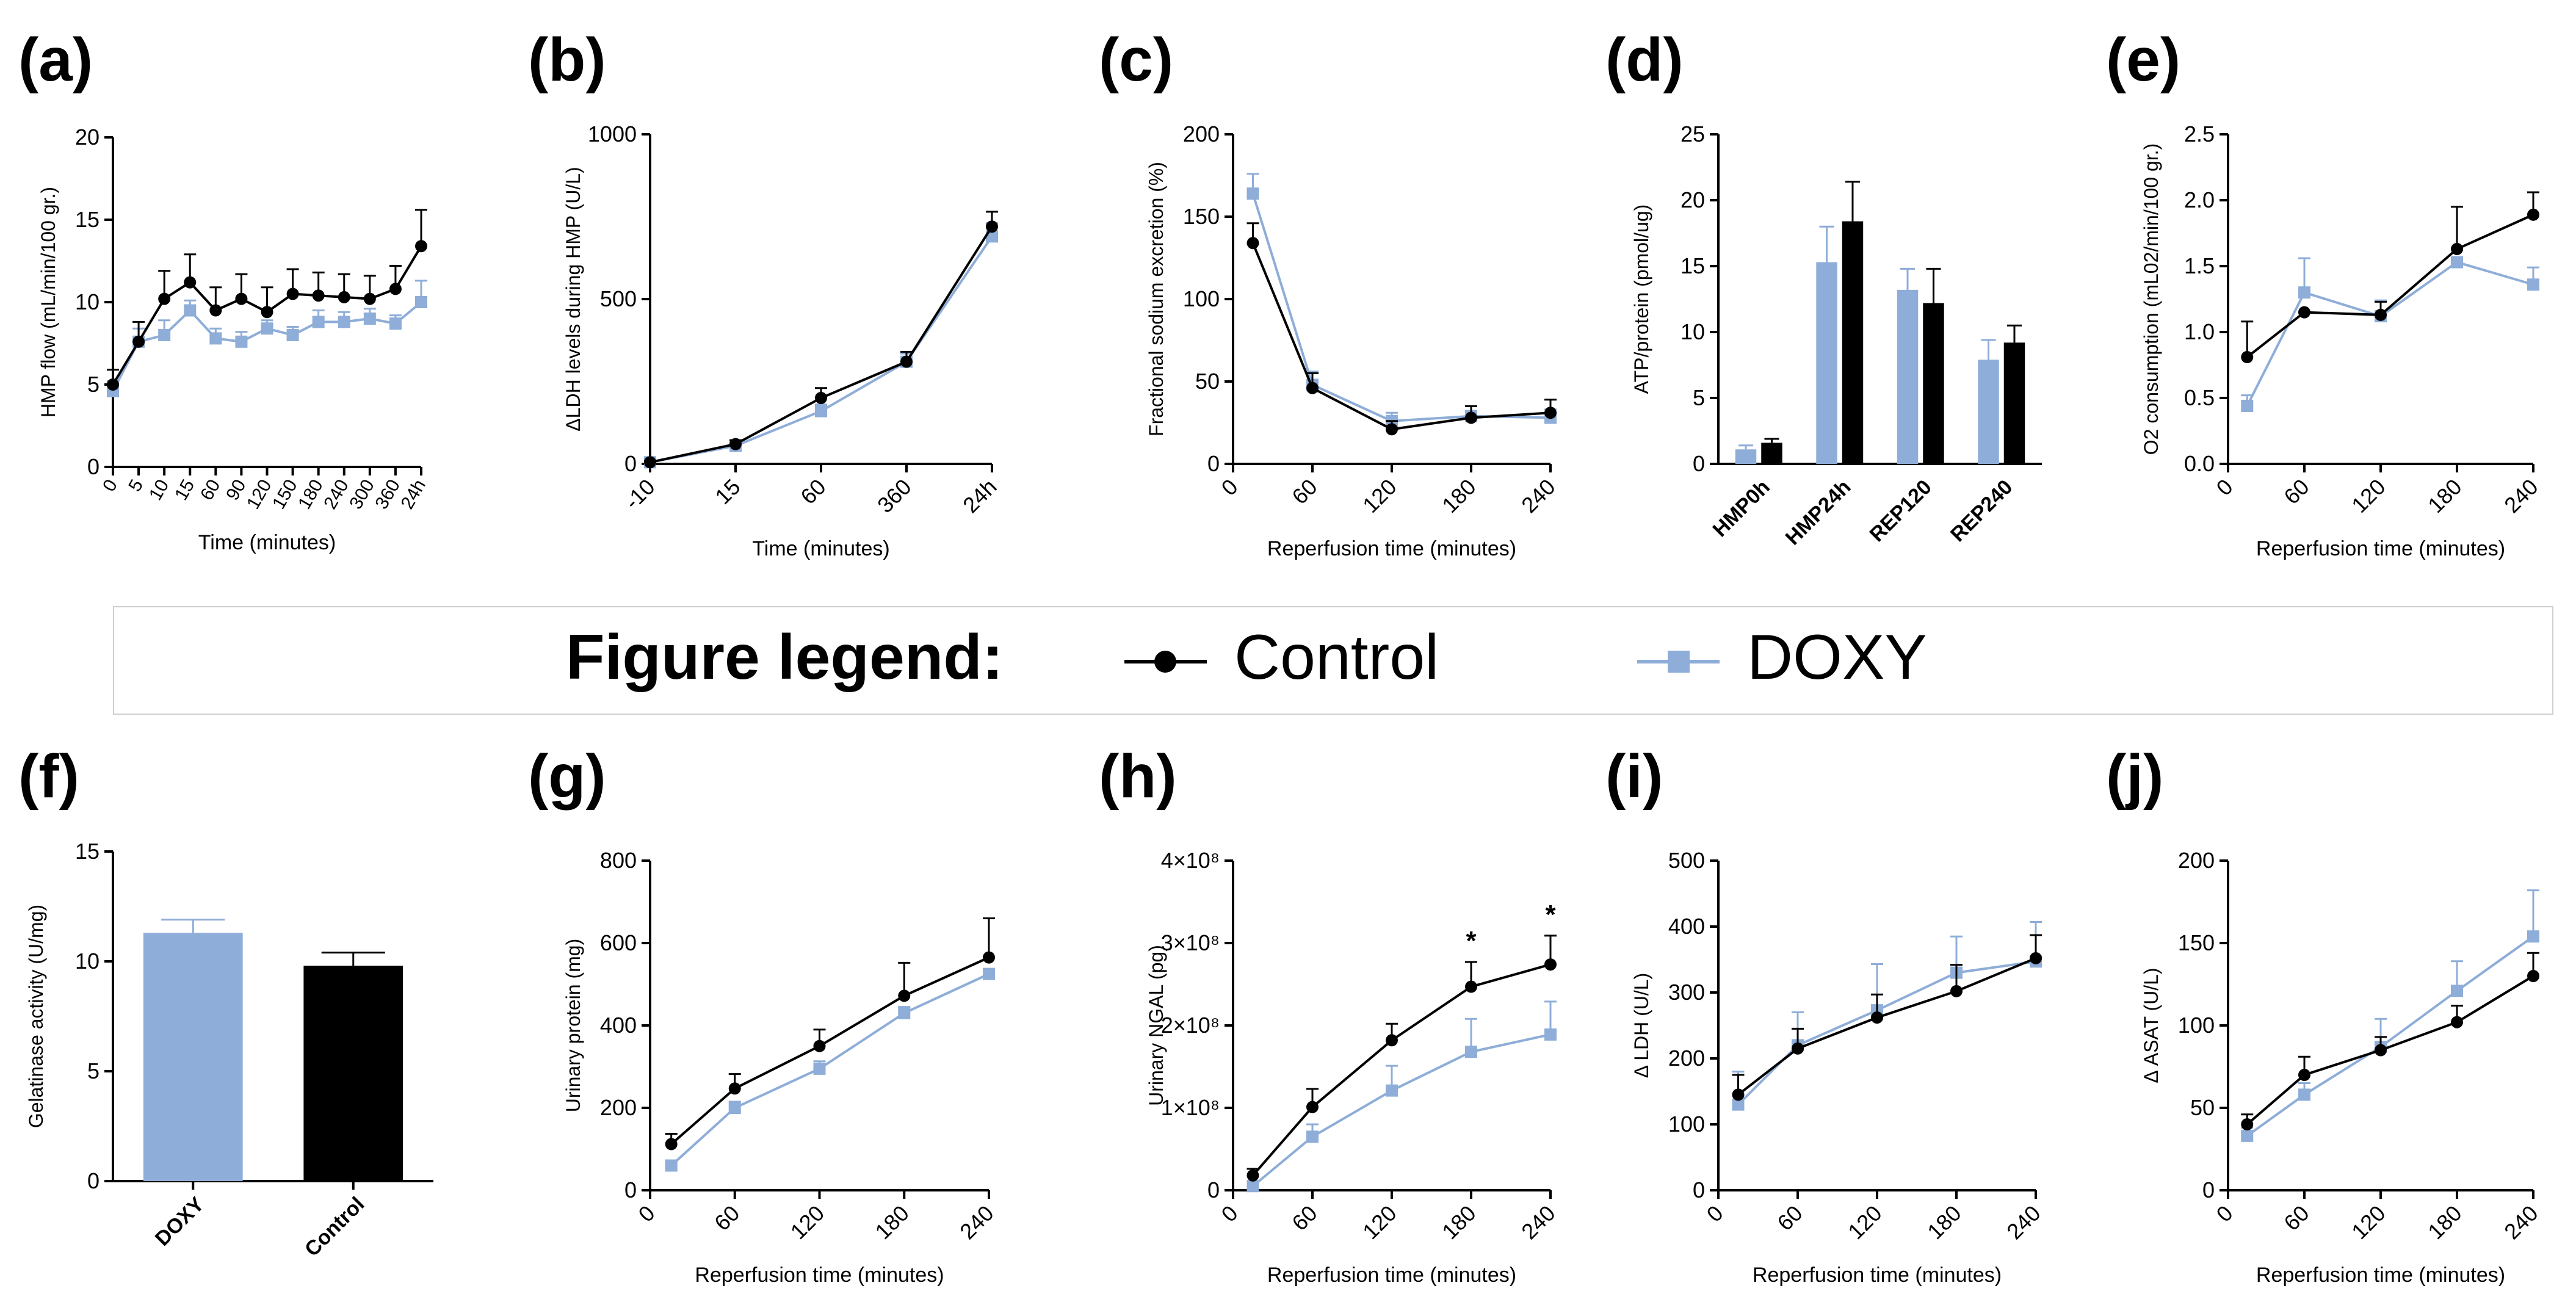 The width and height of the screenshot is (2576, 1316). I want to click on y-tick-label: 1.5, so click(2199, 265).